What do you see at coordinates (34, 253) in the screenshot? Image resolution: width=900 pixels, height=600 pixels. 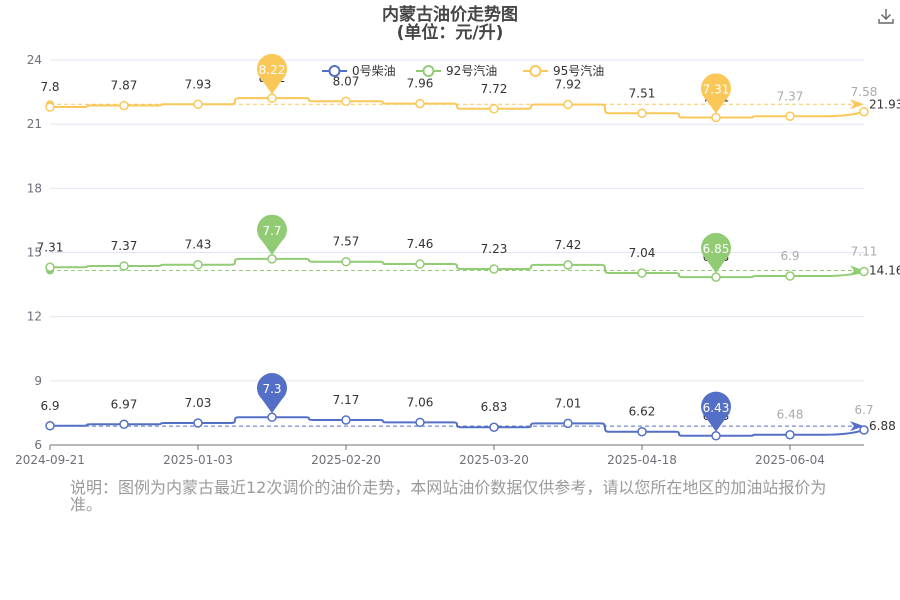 I see `y-tick-label: 15` at bounding box center [34, 253].